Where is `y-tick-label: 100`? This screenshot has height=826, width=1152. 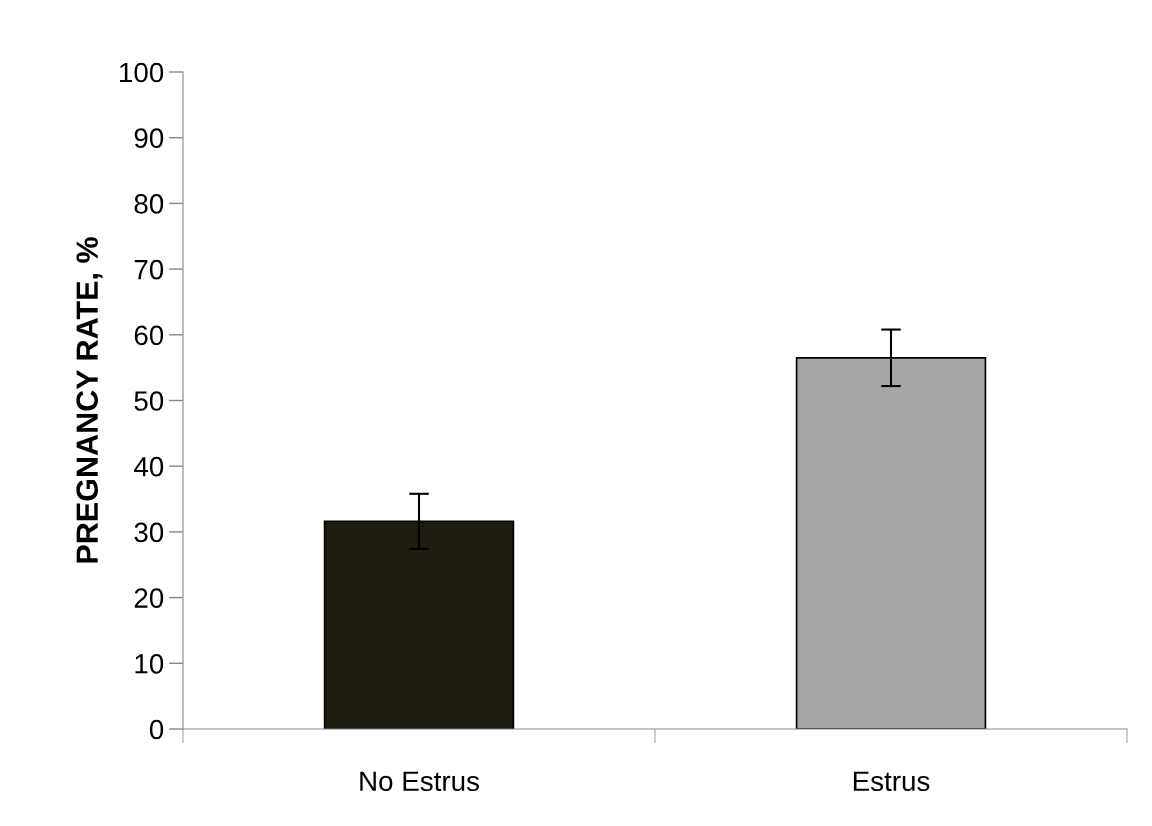
y-tick-label: 100 is located at coordinates (142, 72).